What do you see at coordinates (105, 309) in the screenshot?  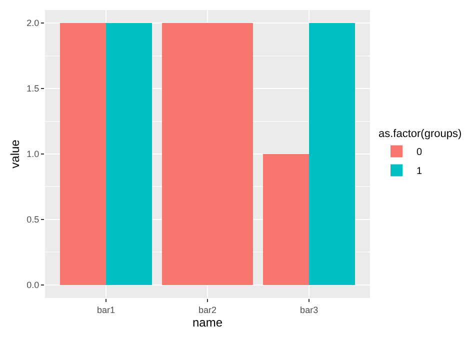 I see `x-tick-label: bar1` at bounding box center [105, 309].